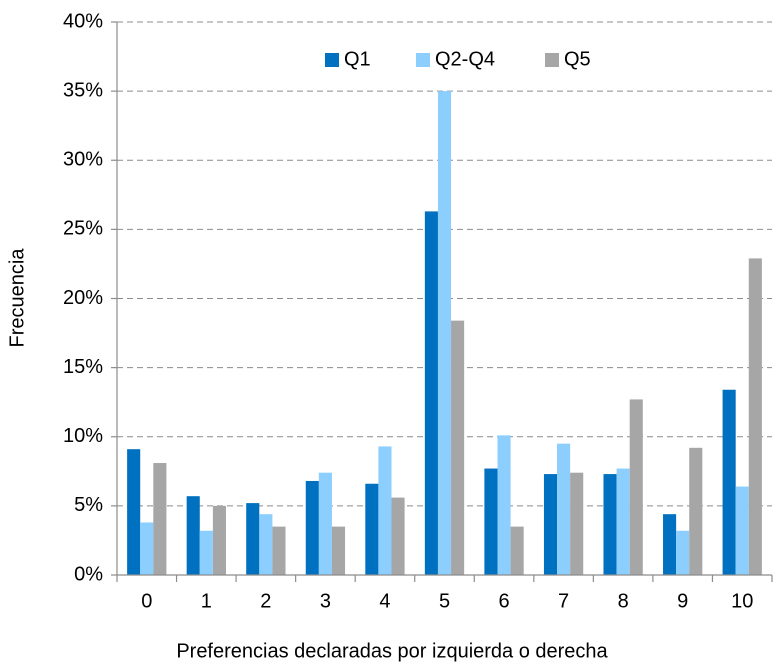 The height and width of the screenshot is (671, 779). Describe the element at coordinates (682, 601) in the screenshot. I see `x-tick-label: 9` at that location.